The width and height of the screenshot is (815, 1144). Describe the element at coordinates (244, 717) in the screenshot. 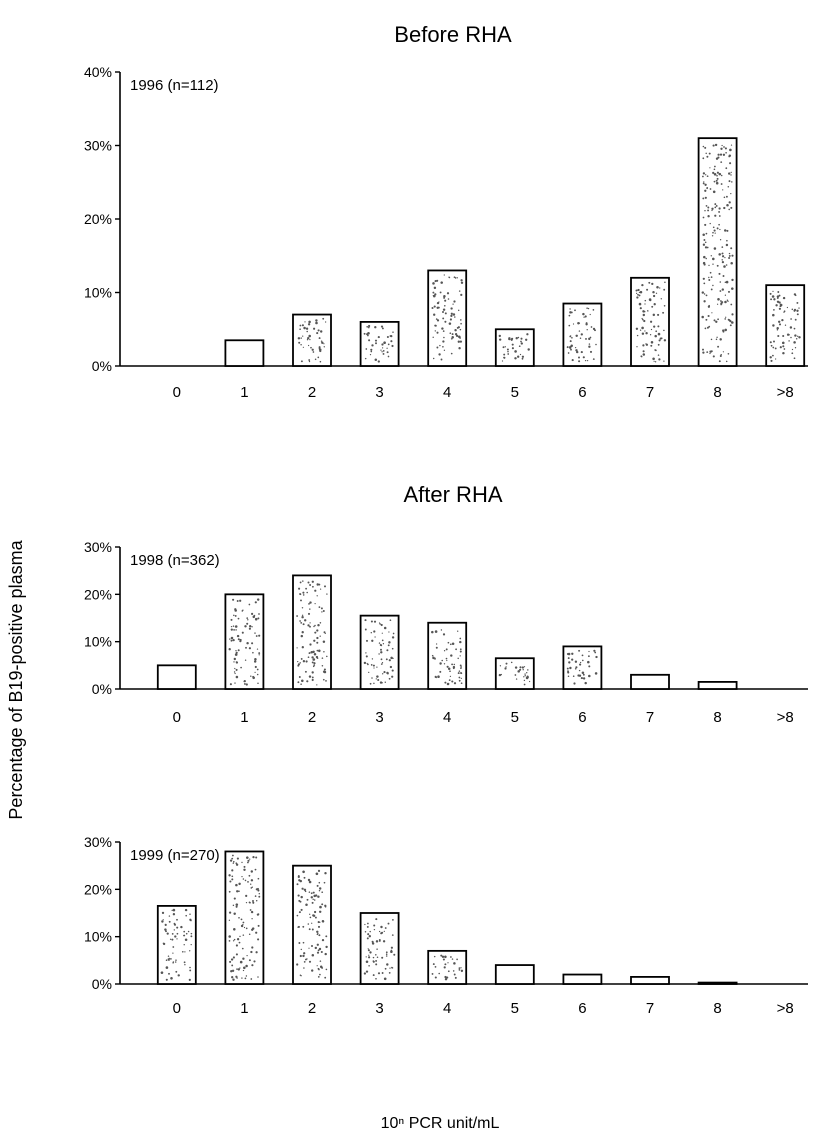

I see `x-tick-label-2-1: 1` at that location.